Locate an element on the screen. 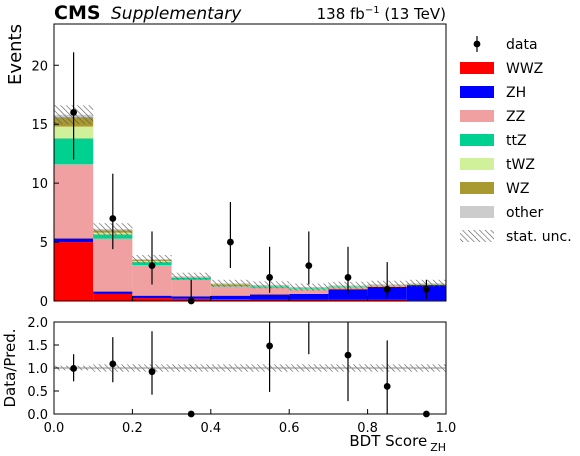 The height and width of the screenshot is (456, 580). lumi-value: 138 fb is located at coordinates (341, 14).